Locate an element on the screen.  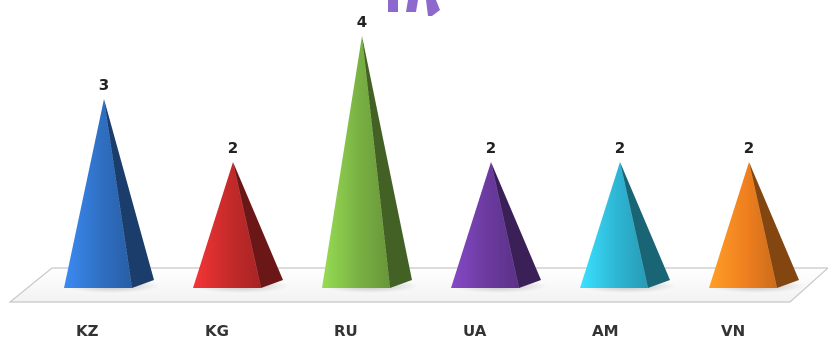
pyramid-bar-vn: 2 VN is located at coordinates (757, 239).